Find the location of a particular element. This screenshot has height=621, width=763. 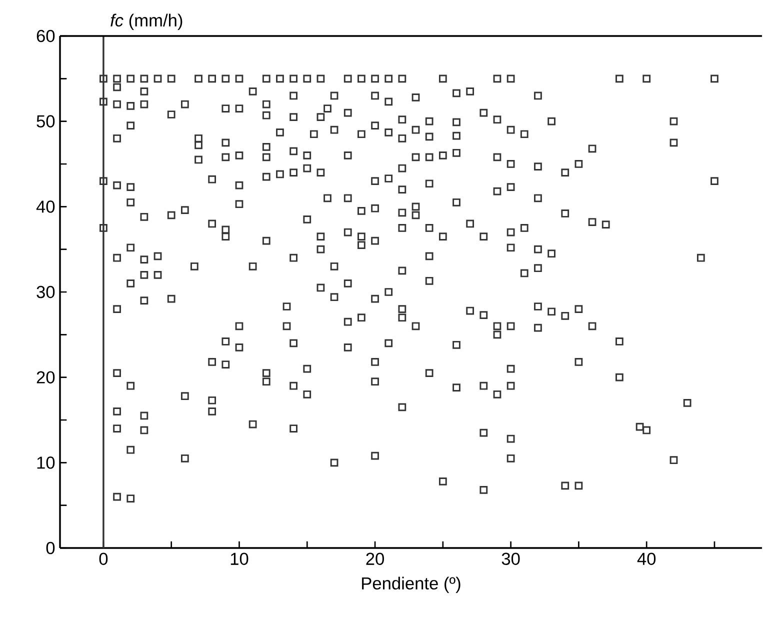

x-tick-label: 0 is located at coordinates (103, 558).